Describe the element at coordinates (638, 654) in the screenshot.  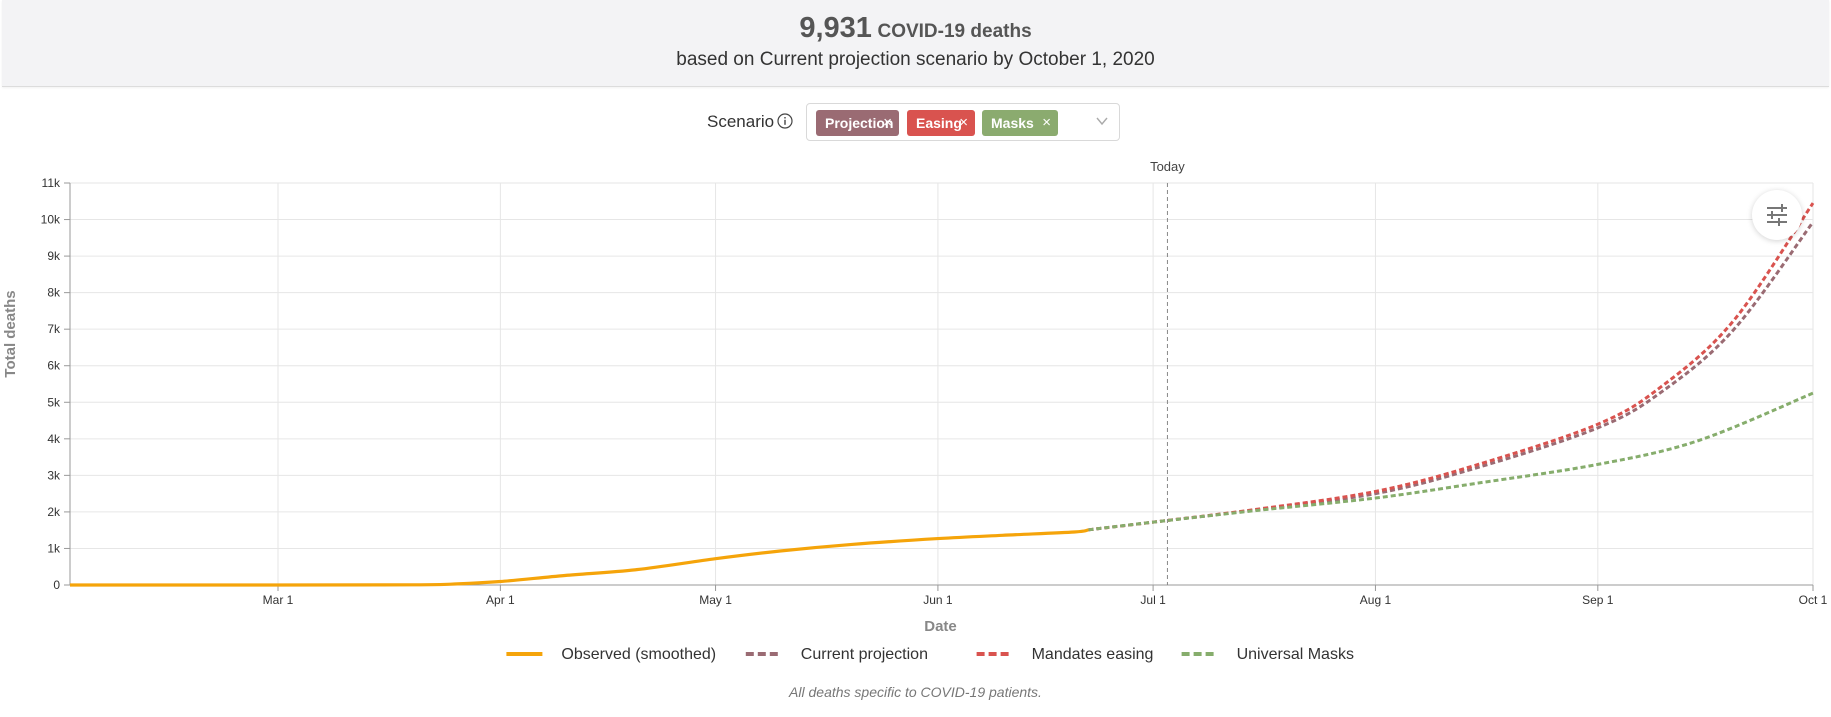
I see `legend-label: Observed (smoothed)` at that location.